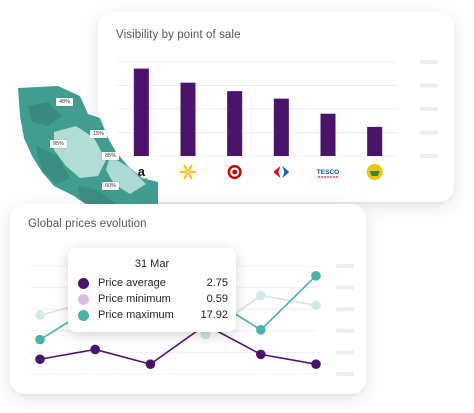 This screenshot has width=474, height=413. I want to click on target-center-icon, so click(235, 172).